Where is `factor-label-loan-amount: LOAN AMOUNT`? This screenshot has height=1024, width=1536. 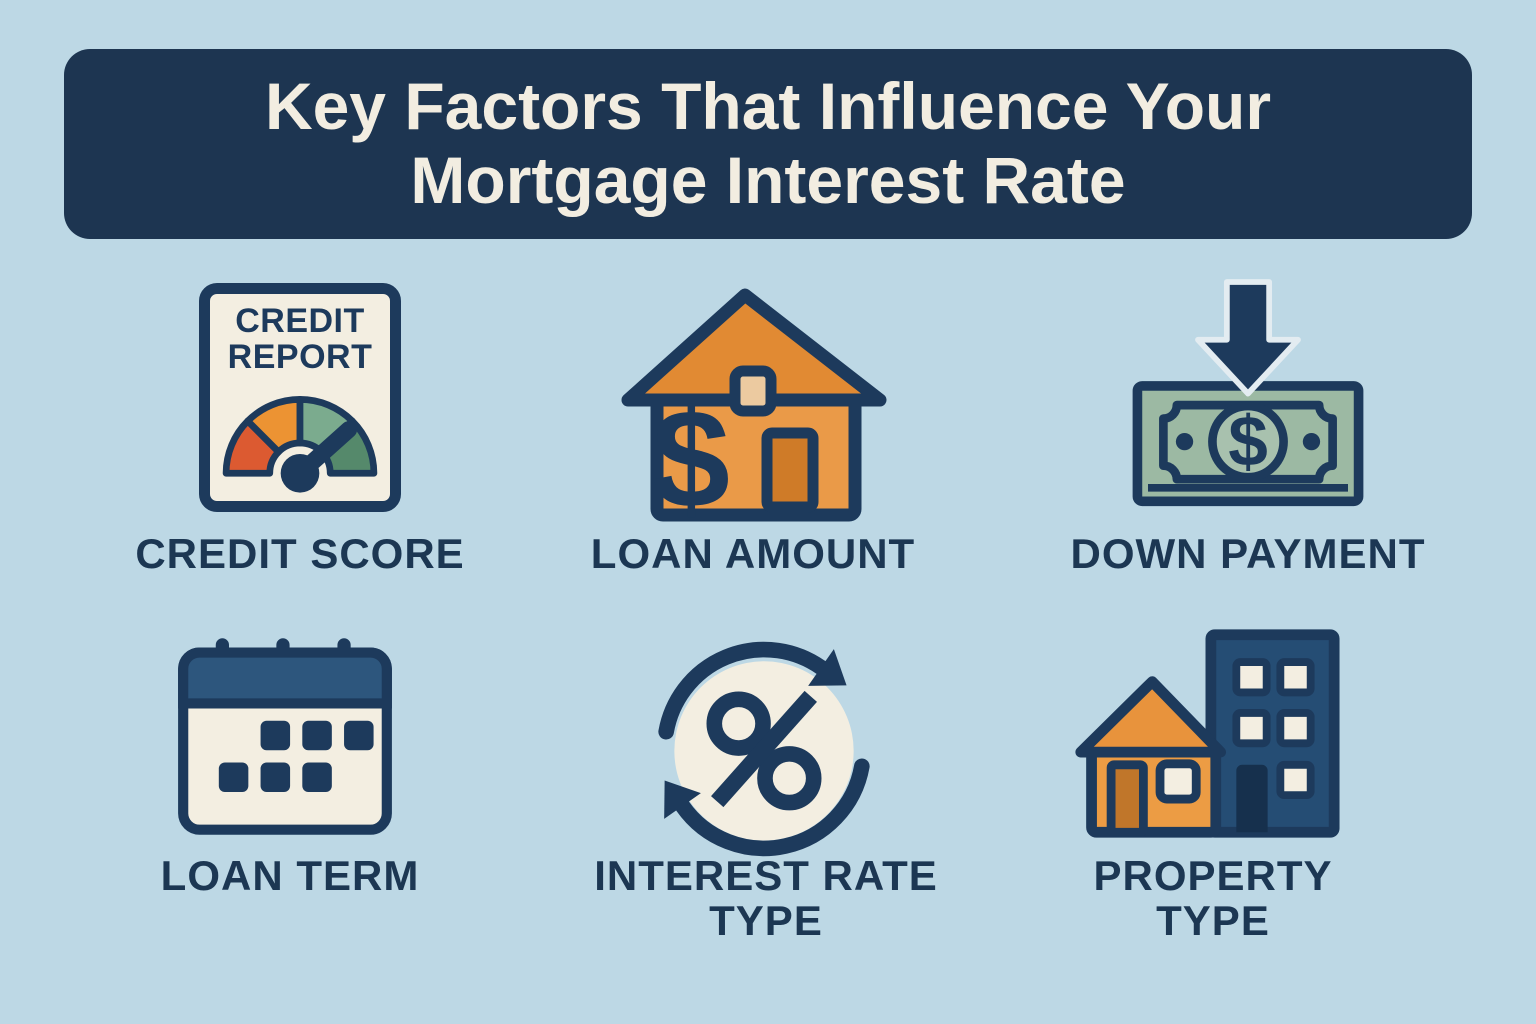 factor-label-loan-amount: LOAN AMOUNT is located at coordinates (753, 553).